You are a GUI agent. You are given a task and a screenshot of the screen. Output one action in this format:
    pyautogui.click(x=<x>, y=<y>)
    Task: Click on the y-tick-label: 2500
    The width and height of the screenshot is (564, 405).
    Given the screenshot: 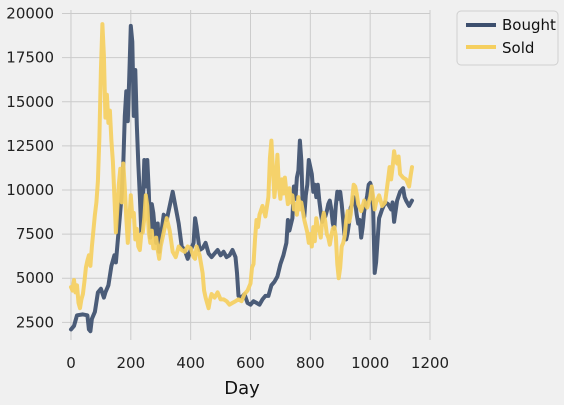 What is the action you would take?
    pyautogui.click(x=35, y=322)
    